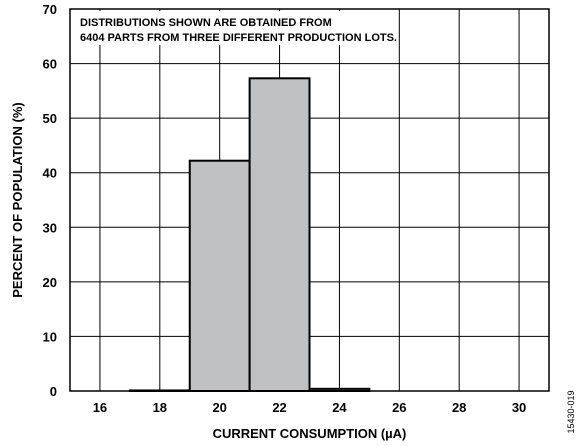 The image size is (582, 446). Describe the element at coordinates (50, 9) in the screenshot. I see `y-tick-label: 70` at that location.